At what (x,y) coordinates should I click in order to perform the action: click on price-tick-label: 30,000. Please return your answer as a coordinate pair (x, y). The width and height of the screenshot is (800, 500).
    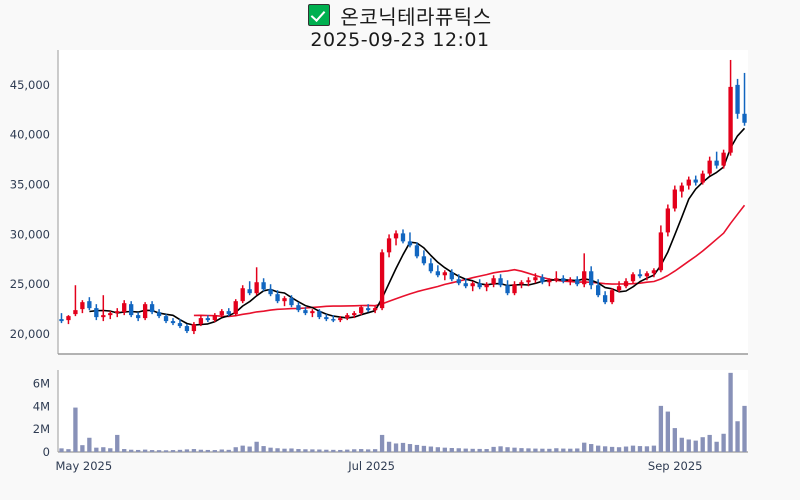
    Looking at the image, I should click on (30, 234).